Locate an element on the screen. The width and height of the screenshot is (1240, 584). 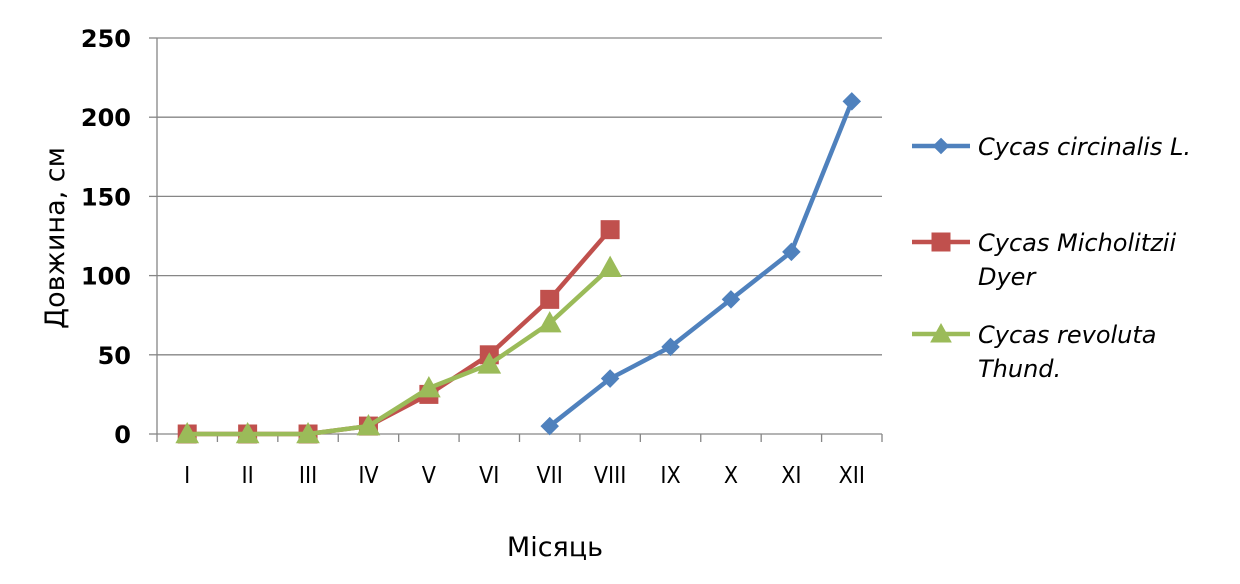
x-tick-label: III is located at coordinates (308, 476).